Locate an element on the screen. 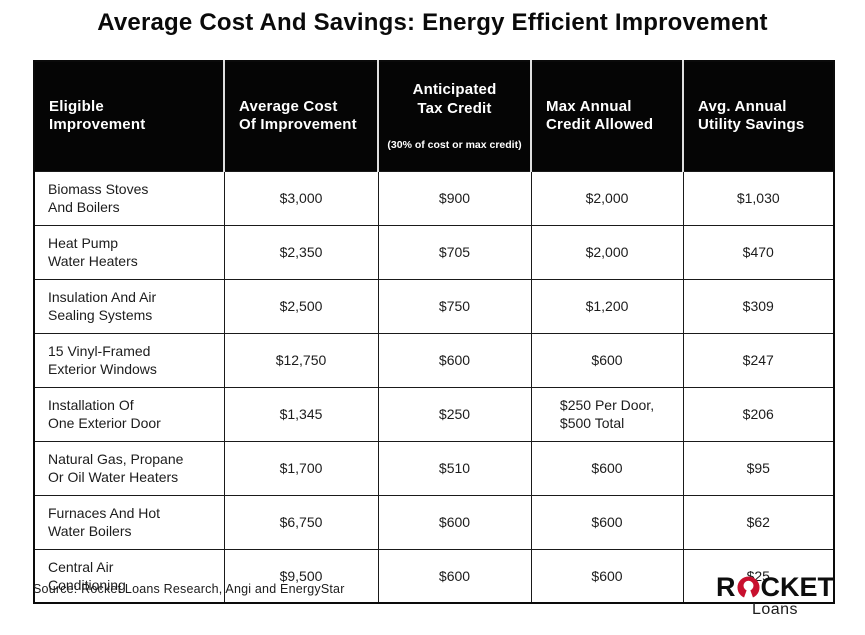  cell-average-cost: $3,000 is located at coordinates (301, 198).